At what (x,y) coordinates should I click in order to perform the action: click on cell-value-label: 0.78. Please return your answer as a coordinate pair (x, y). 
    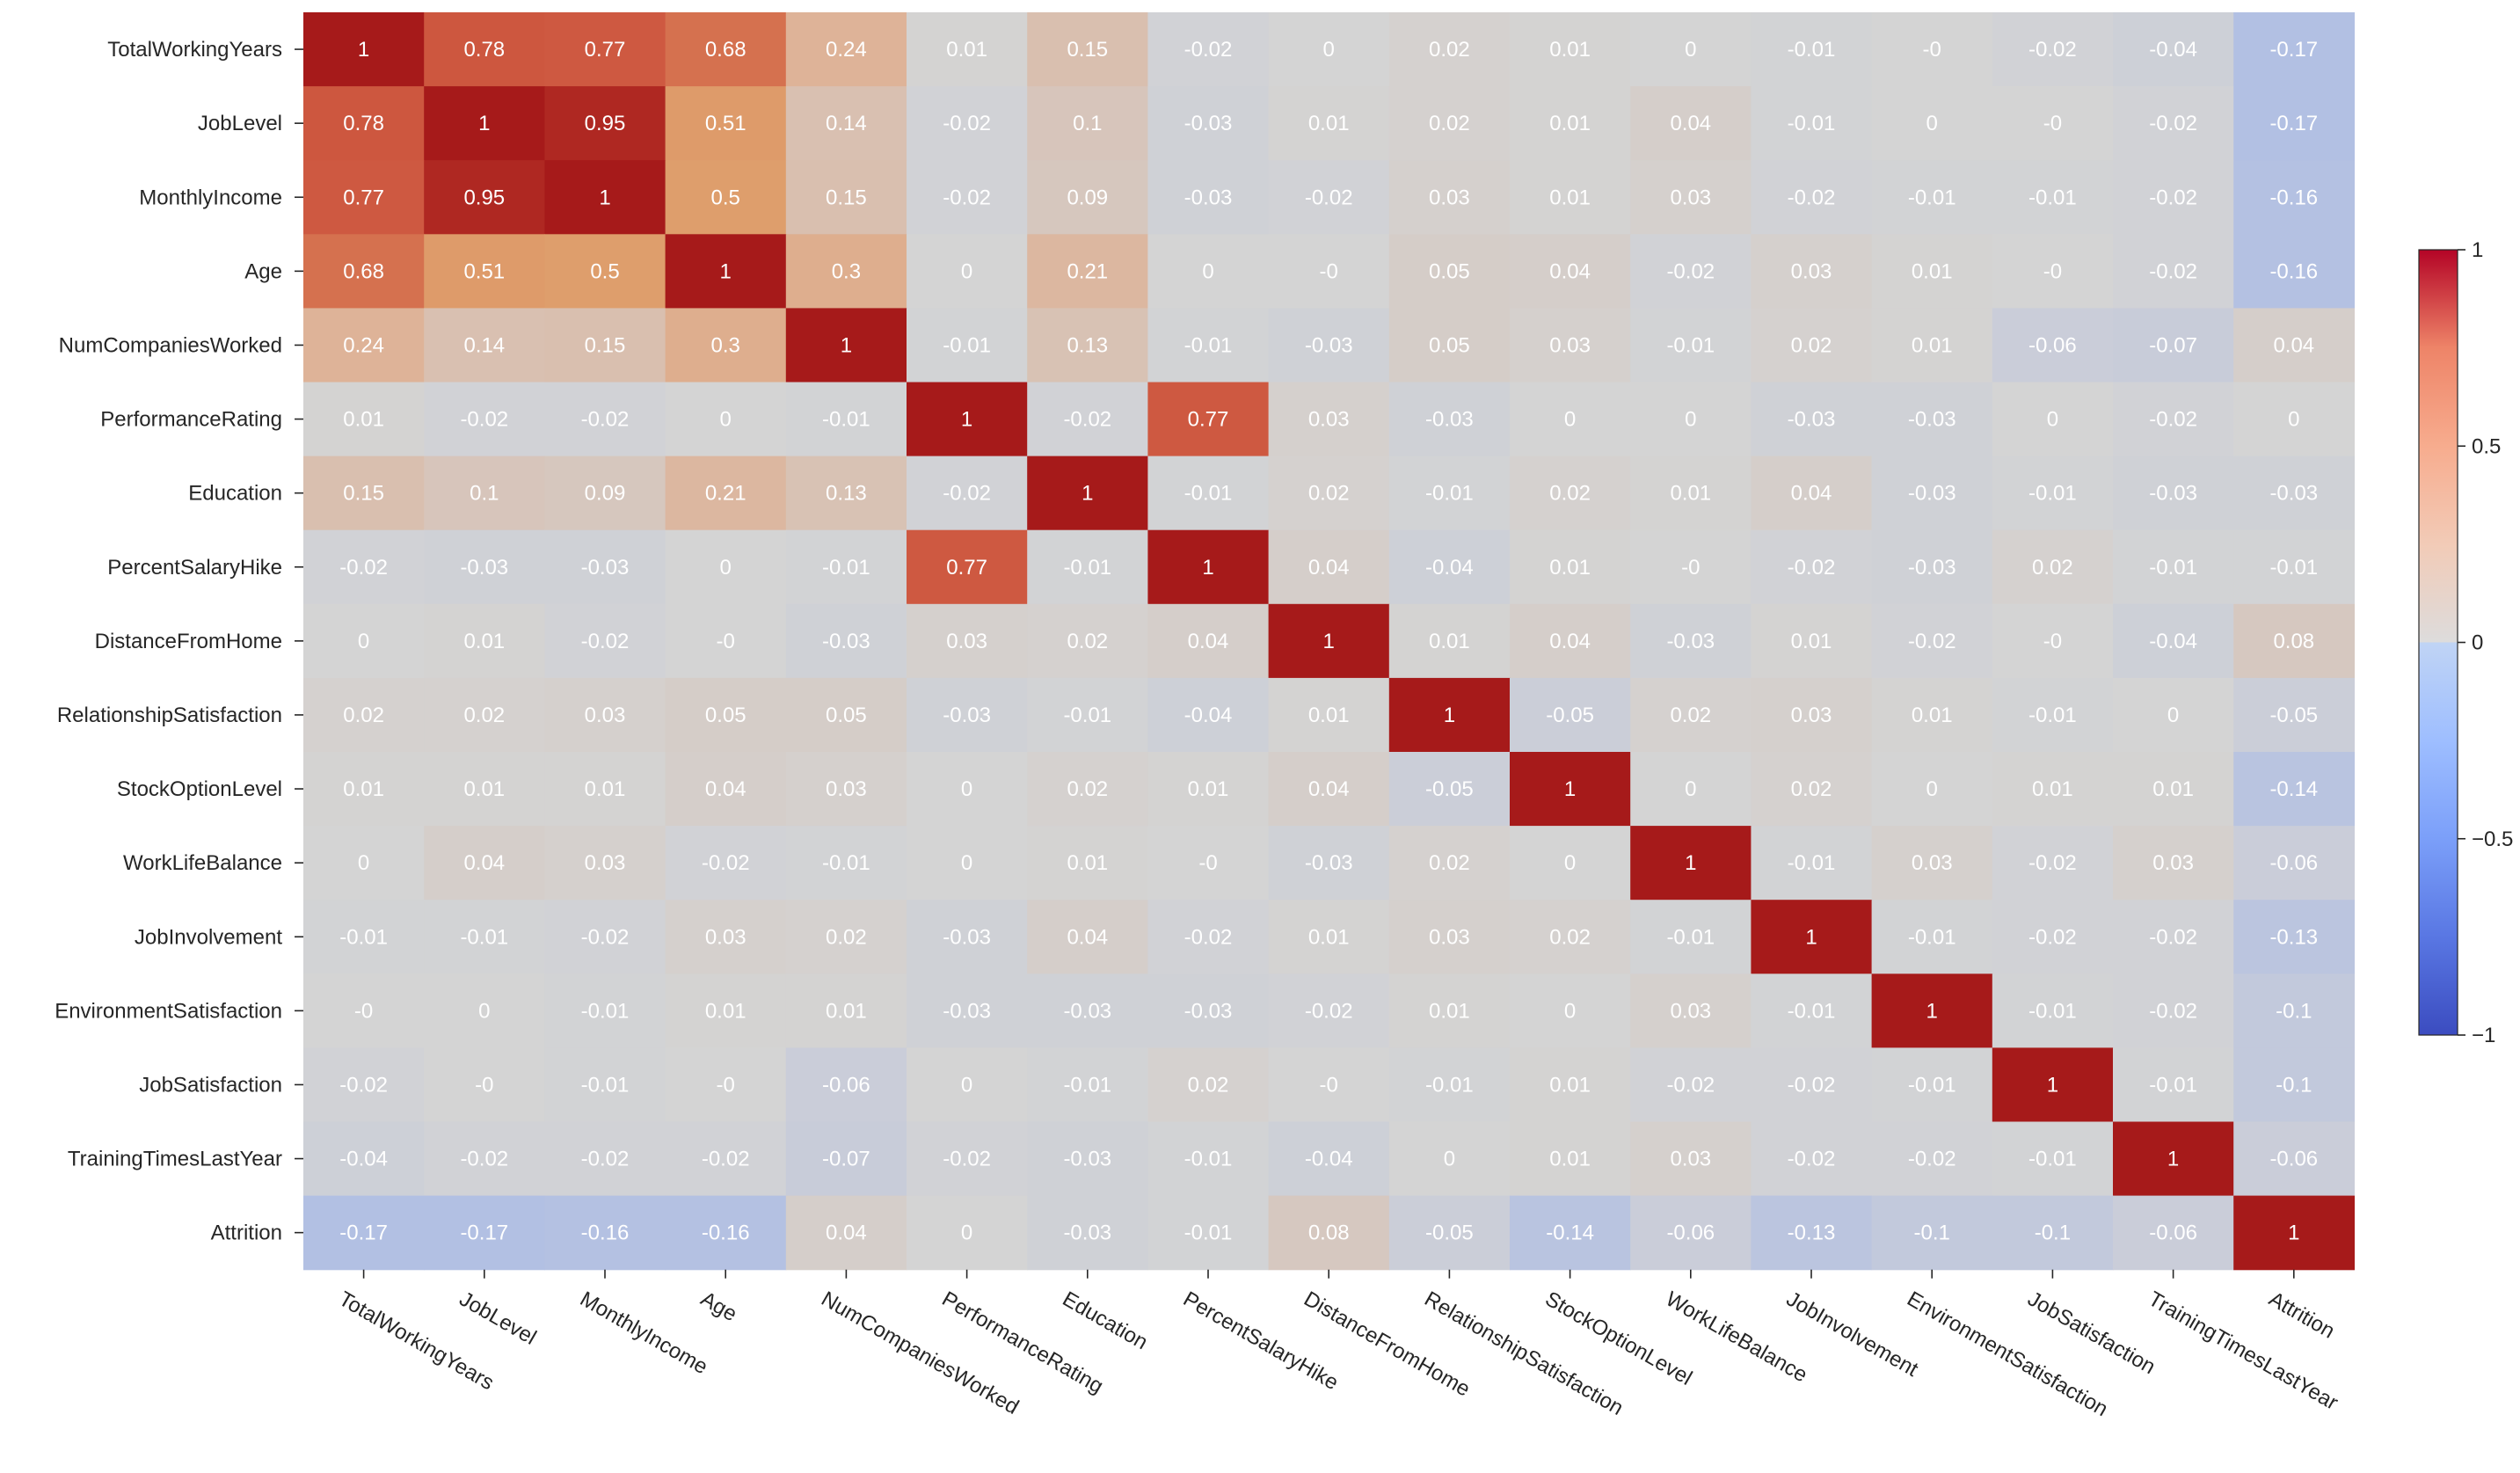
    Looking at the image, I should click on (363, 124).